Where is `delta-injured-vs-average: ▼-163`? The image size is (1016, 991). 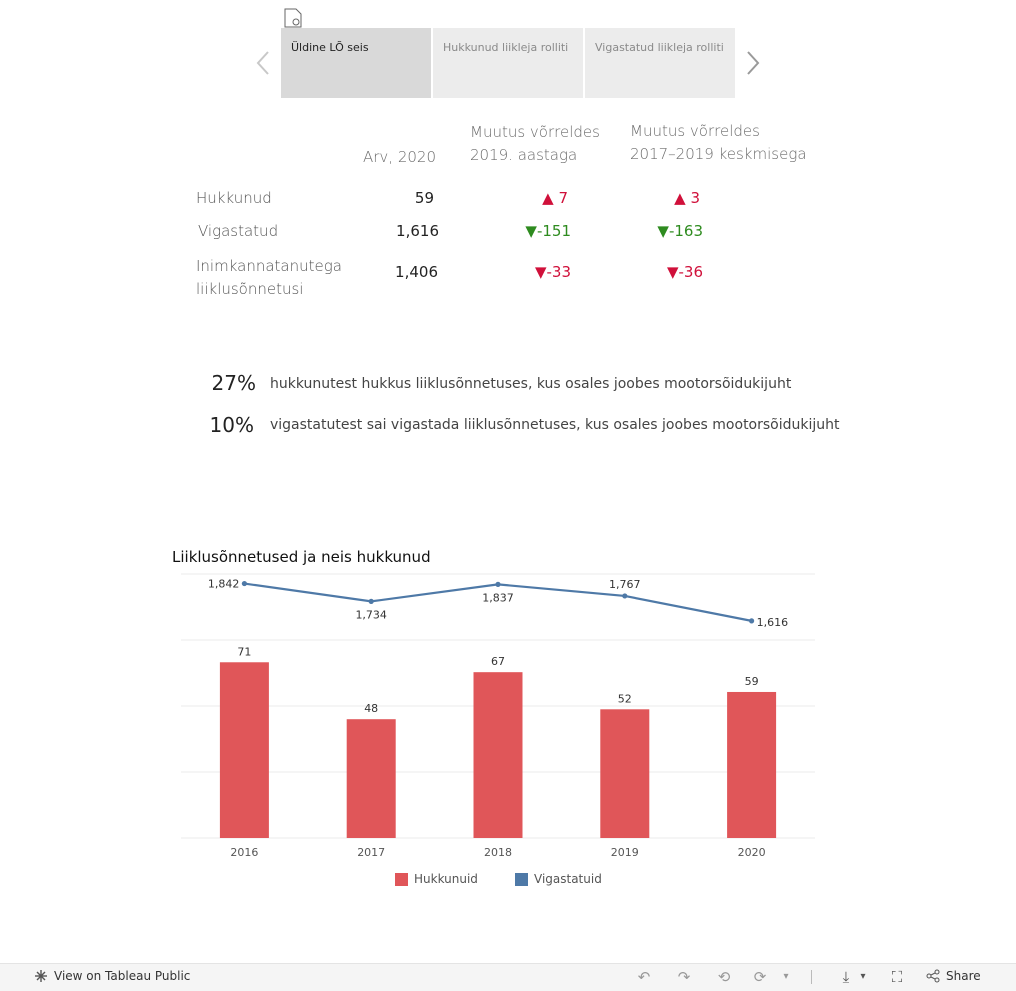 delta-injured-vs-average: ▼-163 is located at coordinates (658, 231).